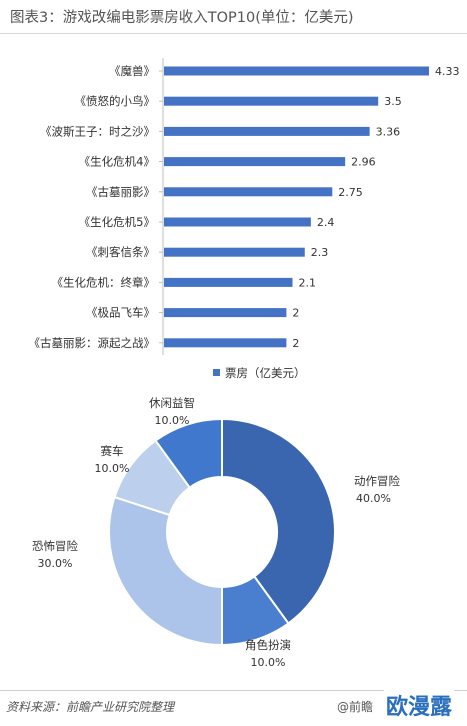 Image resolution: width=467 pixels, height=726 pixels. Describe the element at coordinates (92, 343) in the screenshot. I see `category-label: 《古墓丽影：源起之战》` at that location.